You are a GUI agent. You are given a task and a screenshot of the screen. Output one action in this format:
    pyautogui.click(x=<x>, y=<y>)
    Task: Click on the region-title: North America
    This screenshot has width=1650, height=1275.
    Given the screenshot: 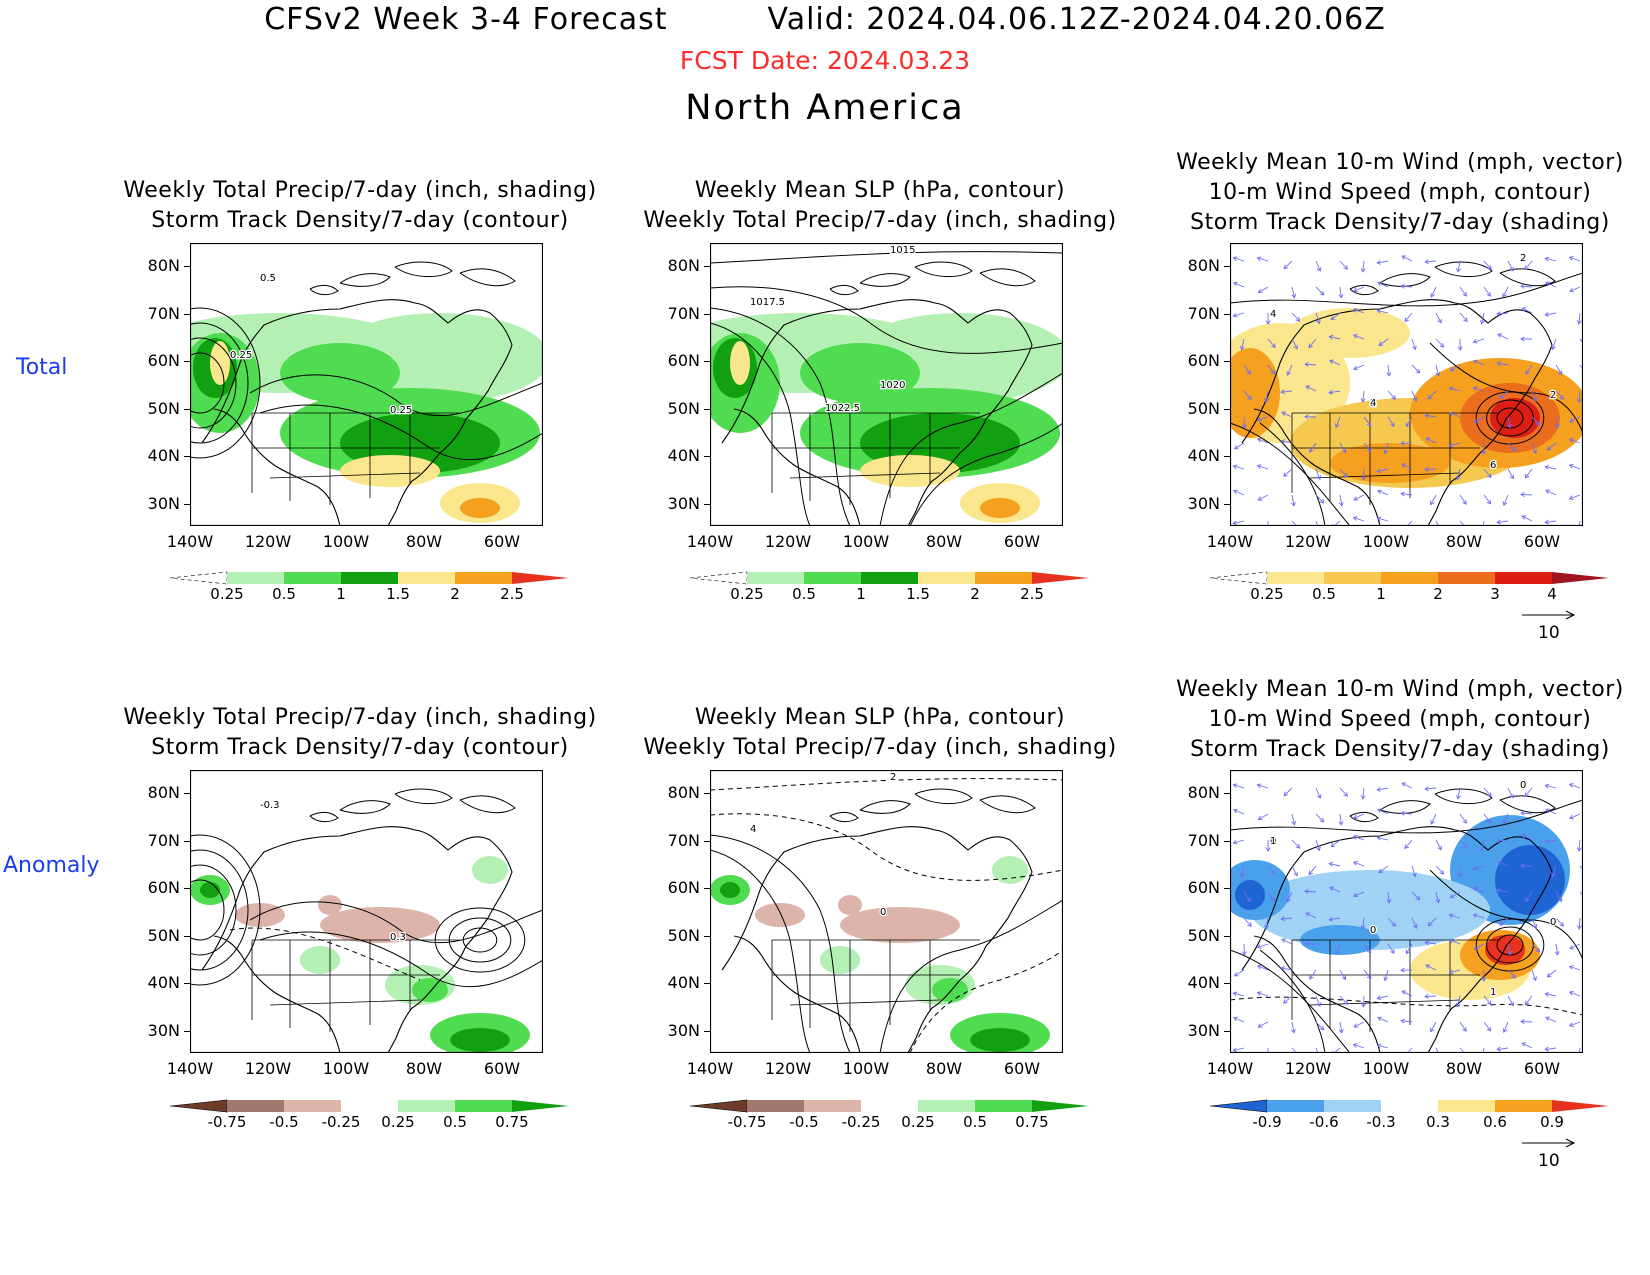 What is the action you would take?
    pyautogui.click(x=825, y=108)
    